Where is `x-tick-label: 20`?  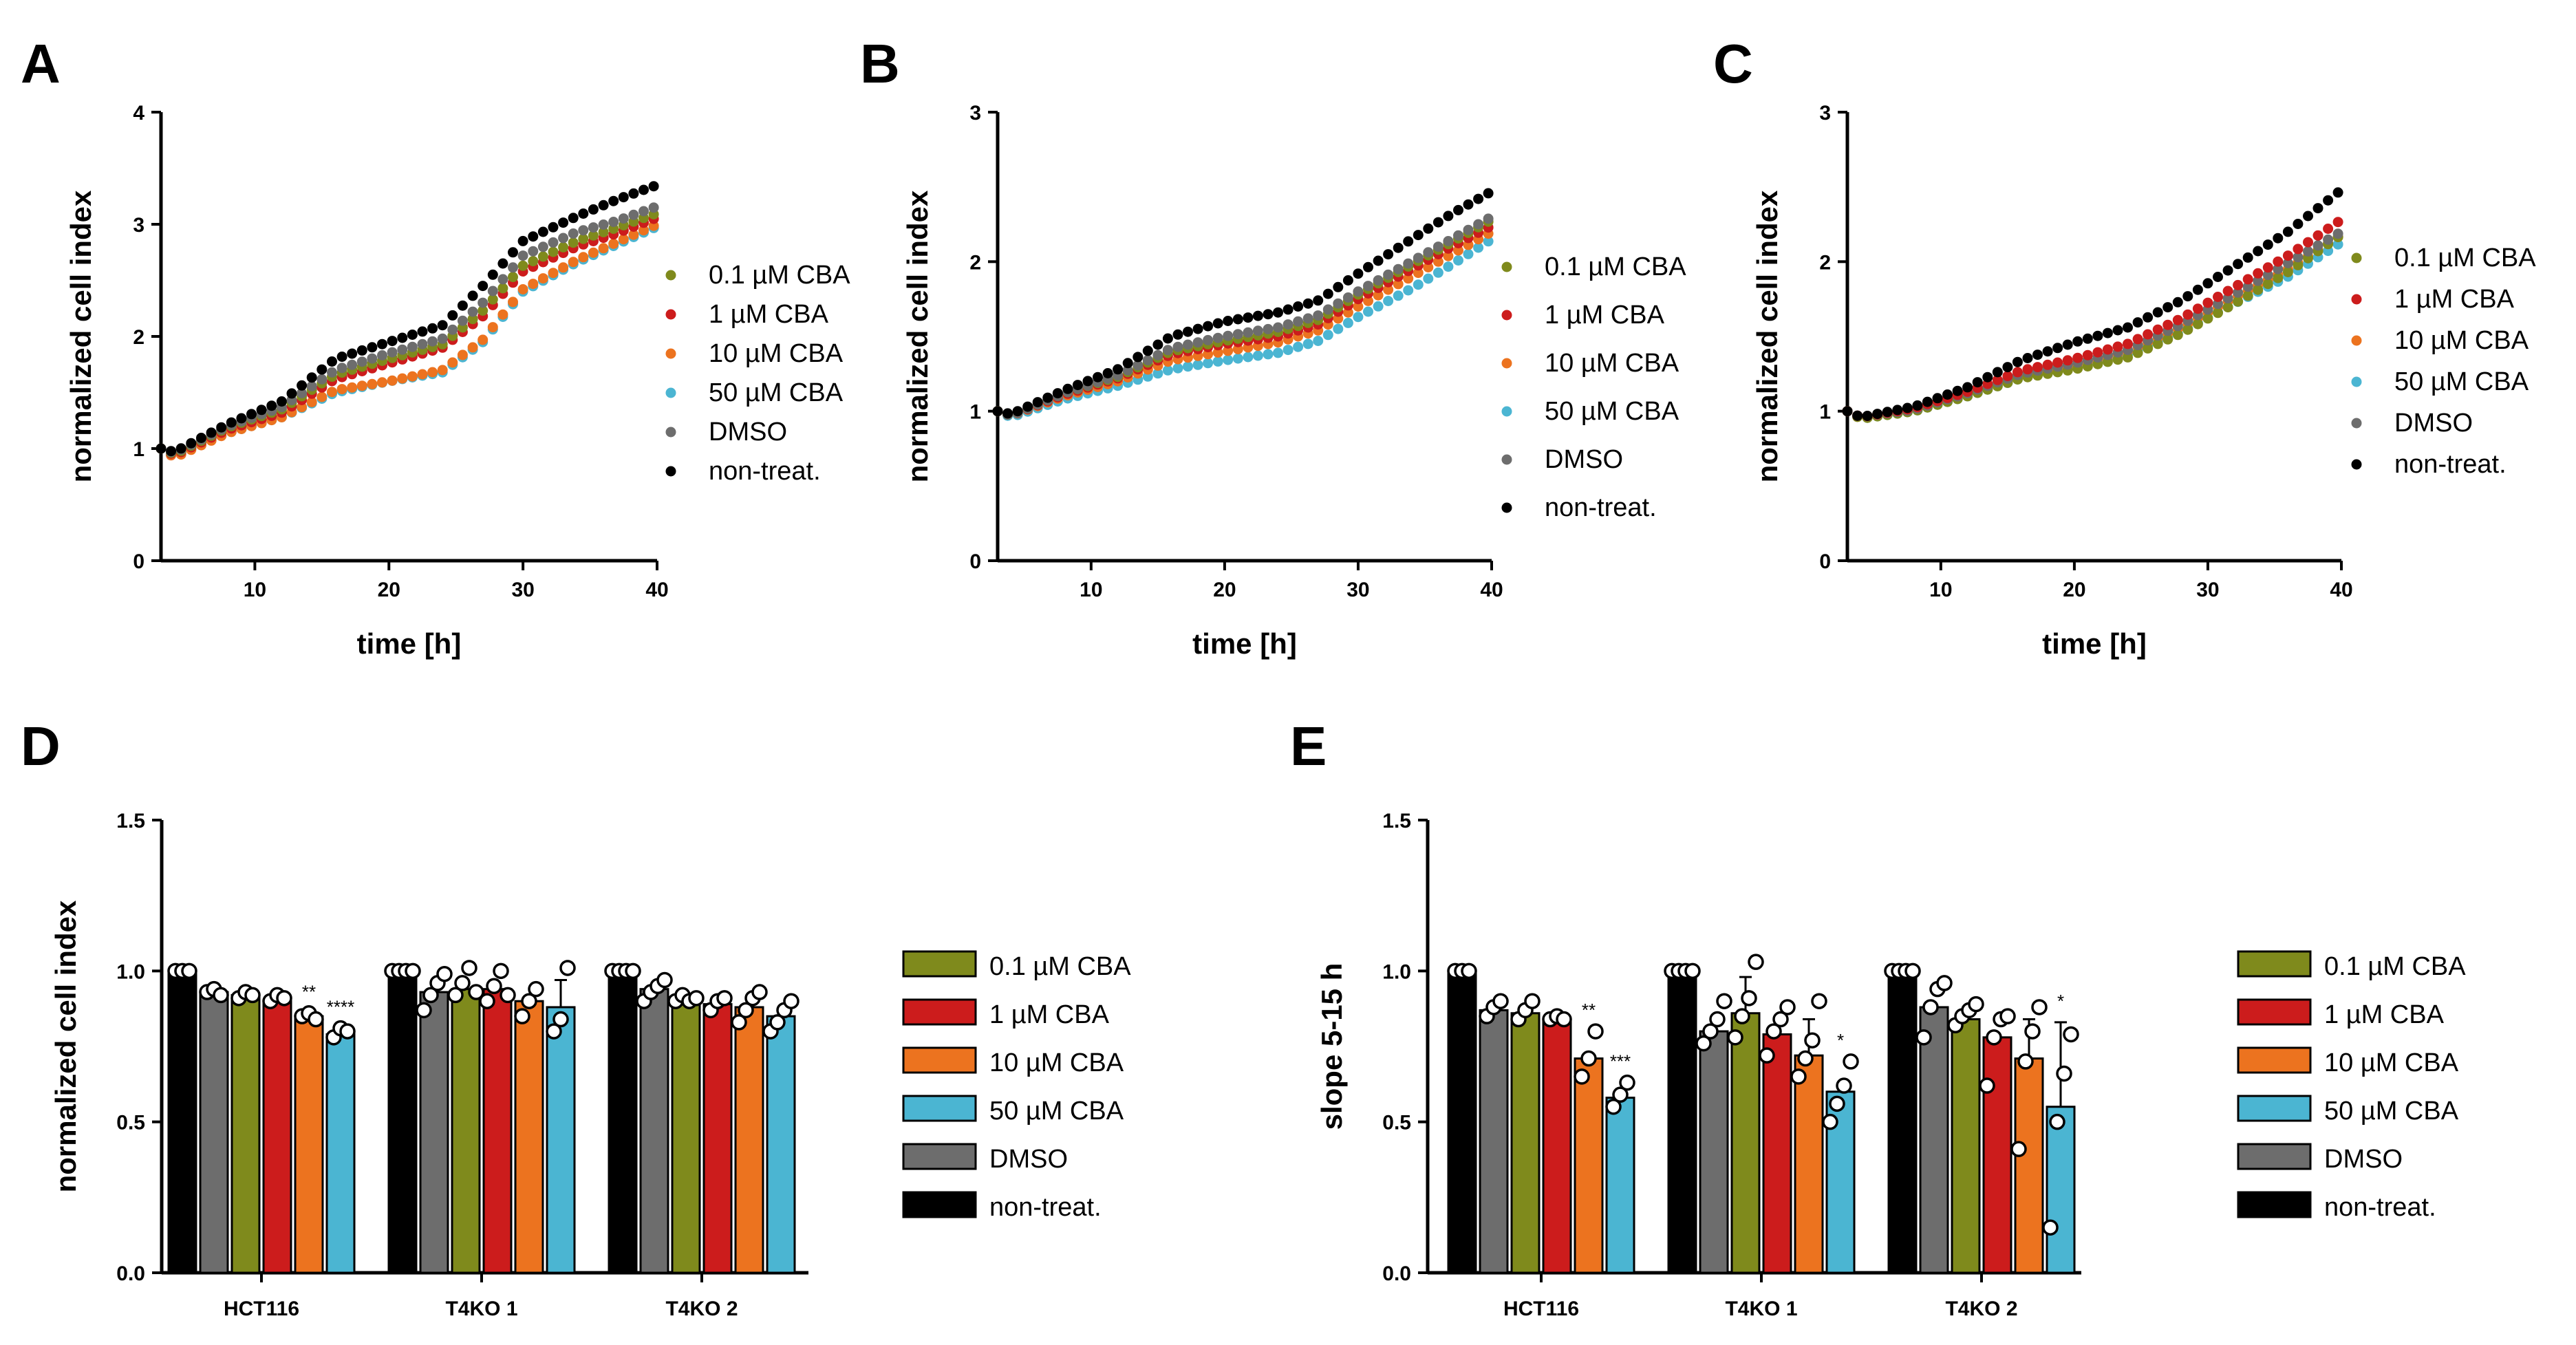 x-tick-label: 20 is located at coordinates (1224, 590).